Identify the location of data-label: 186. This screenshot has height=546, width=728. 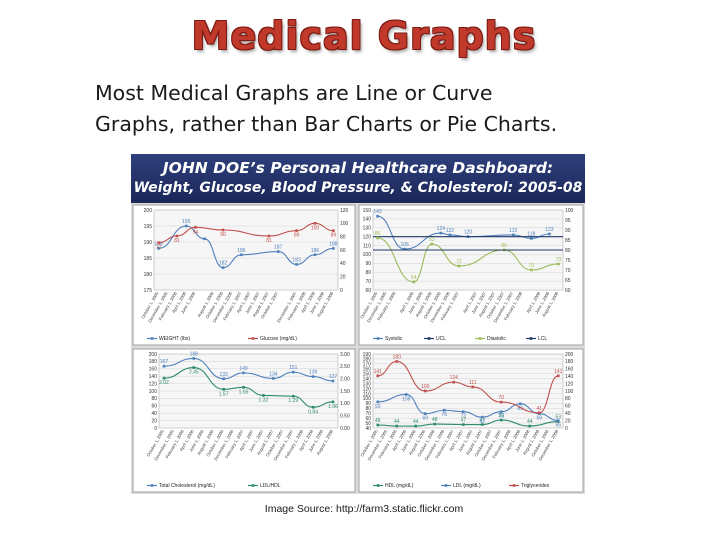
(241, 251).